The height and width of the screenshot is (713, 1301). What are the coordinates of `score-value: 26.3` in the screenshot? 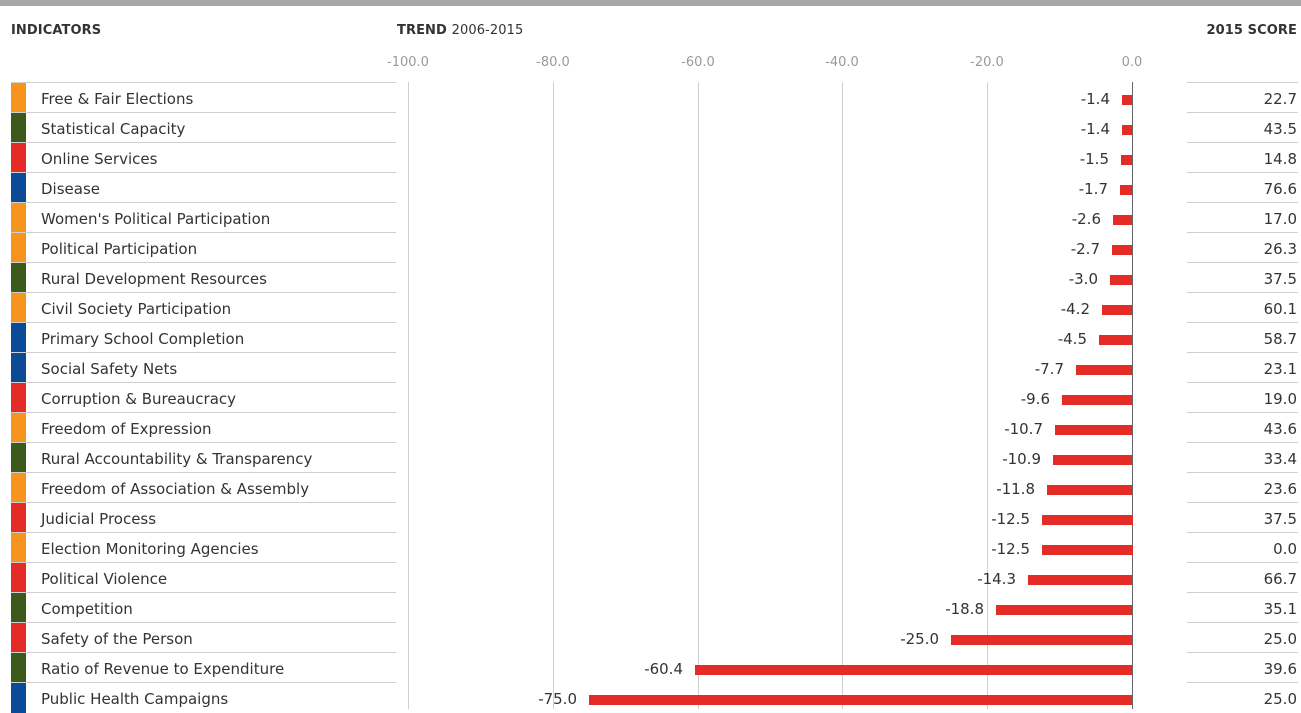 It's located at (1280, 249).